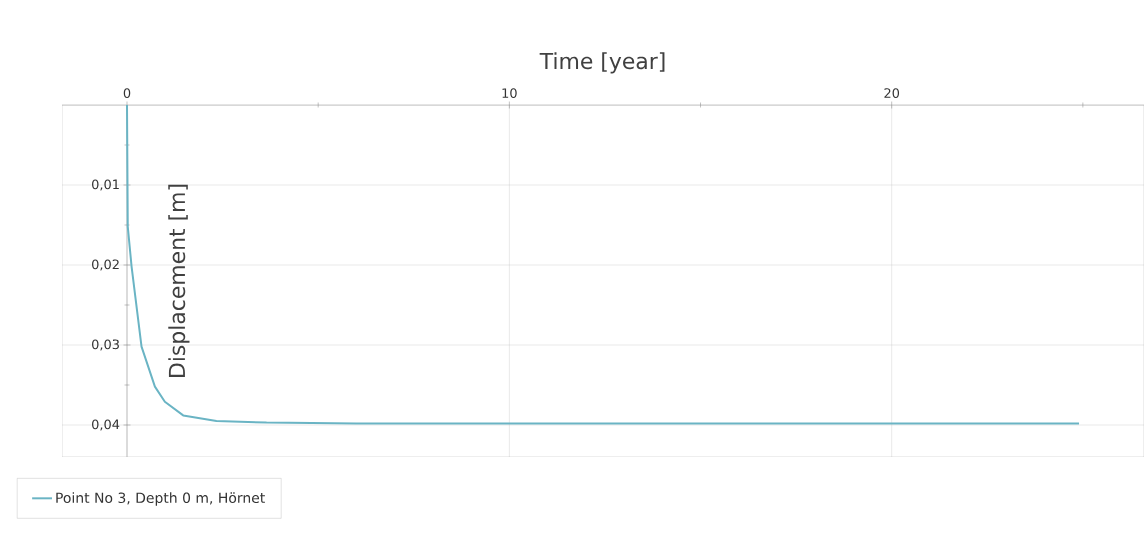 Image resolution: width=1144 pixels, height=552 pixels. Describe the element at coordinates (105, 265) in the screenshot. I see `y-tick-label: 0,02` at that location.